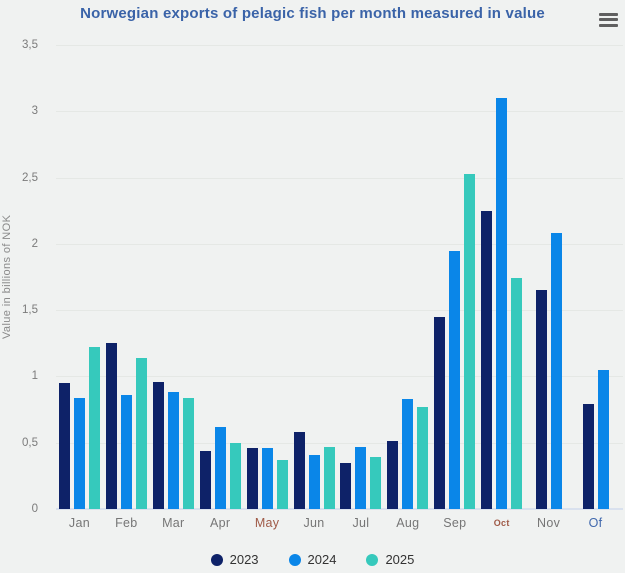 Image resolution: width=625 pixels, height=573 pixels. What do you see at coordinates (173, 523) in the screenshot?
I see `x-label-mar: Mar` at bounding box center [173, 523].